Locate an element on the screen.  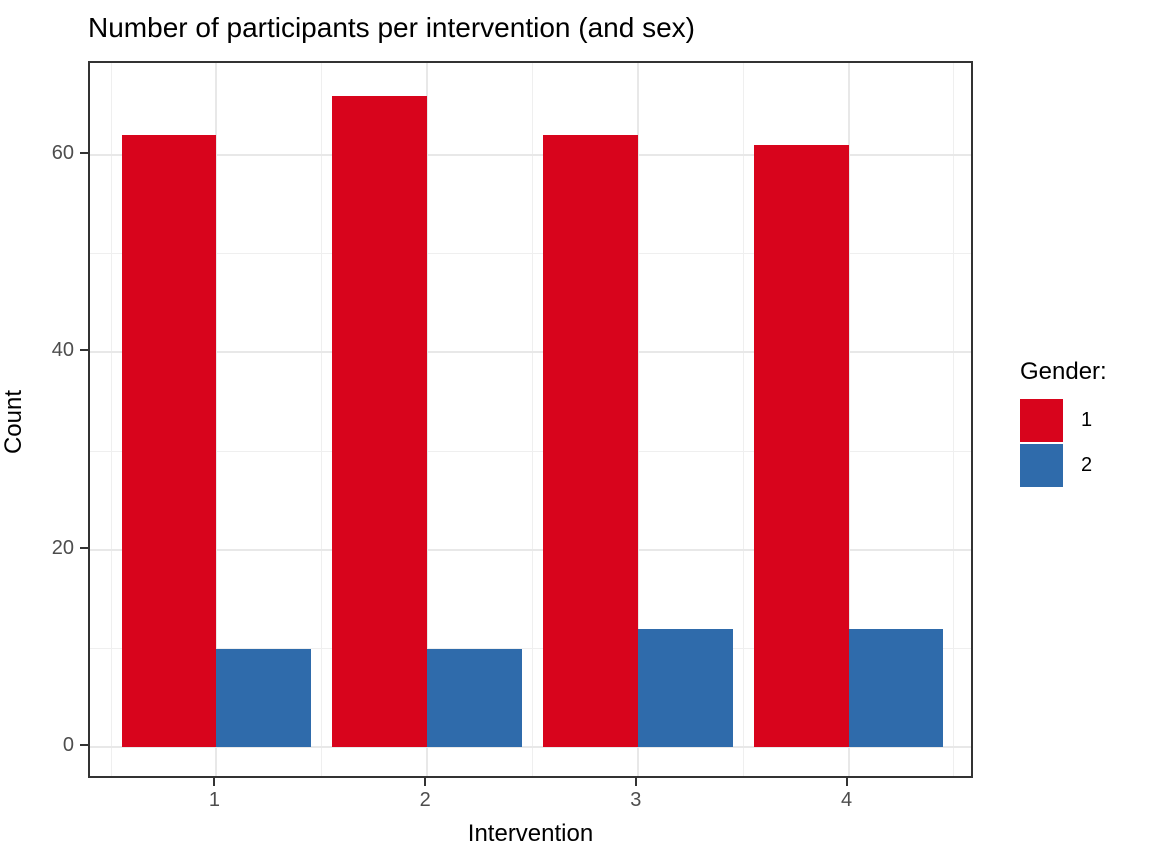
legend-title: Gender: is located at coordinates (1063, 371).